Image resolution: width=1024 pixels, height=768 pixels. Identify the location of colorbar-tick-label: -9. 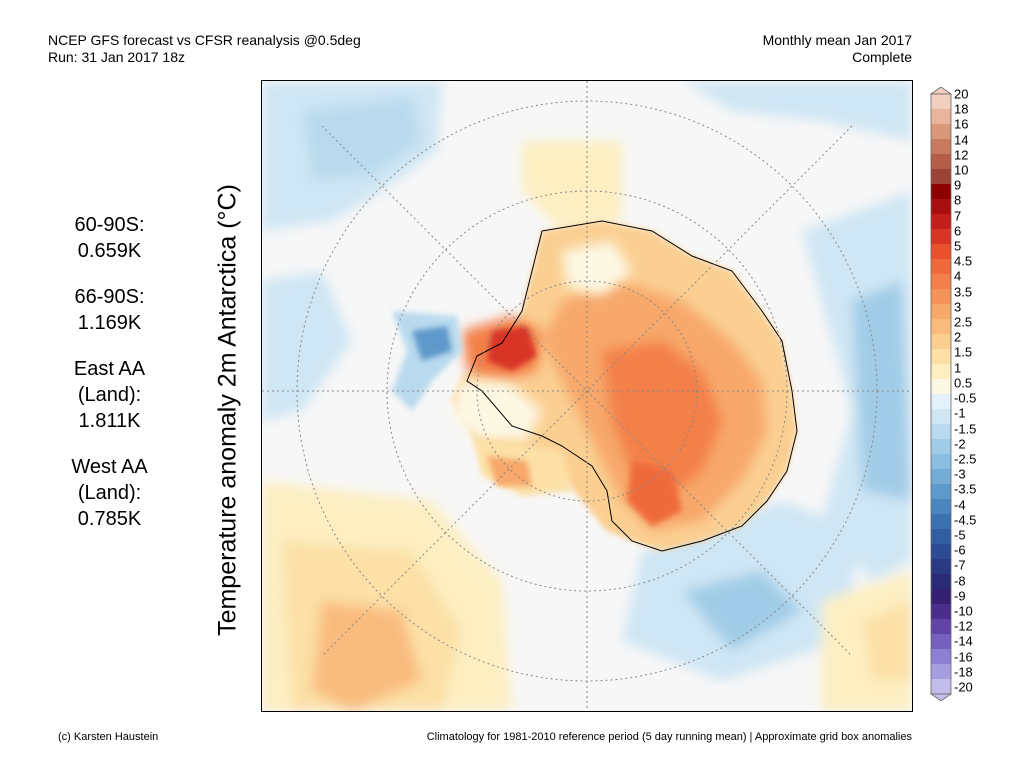
(960, 596).